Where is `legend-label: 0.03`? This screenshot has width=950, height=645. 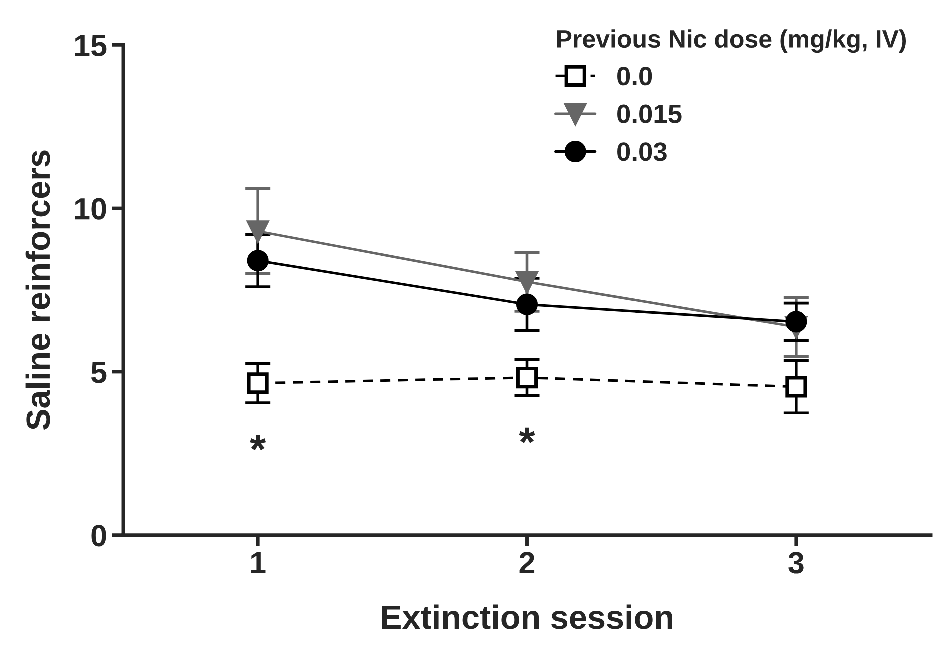
legend-label: 0.03 is located at coordinates (642, 152).